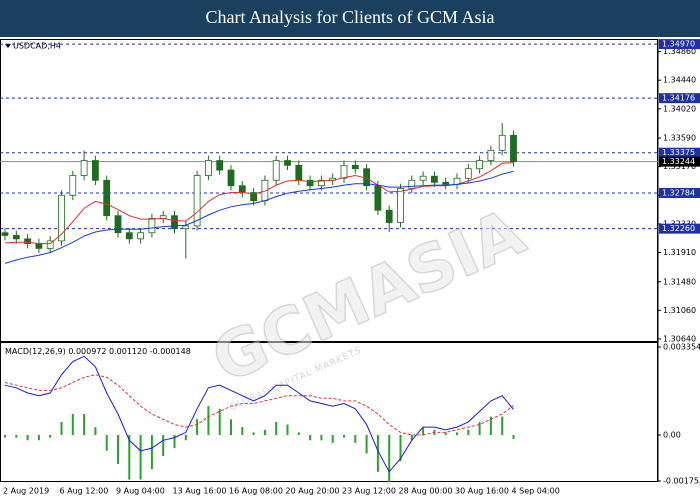 Image resolution: width=700 pixels, height=500 pixels. What do you see at coordinates (679, 108) in the screenshot?
I see `y-tick-label: 1.34020` at bounding box center [679, 108].